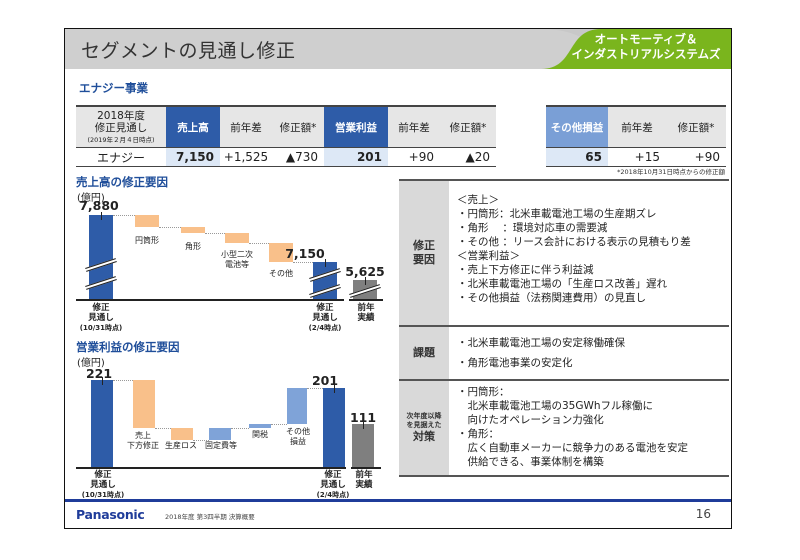  I want to click on list-item: ・その他損益（法務関連費用）の見直し, so click(551, 298).